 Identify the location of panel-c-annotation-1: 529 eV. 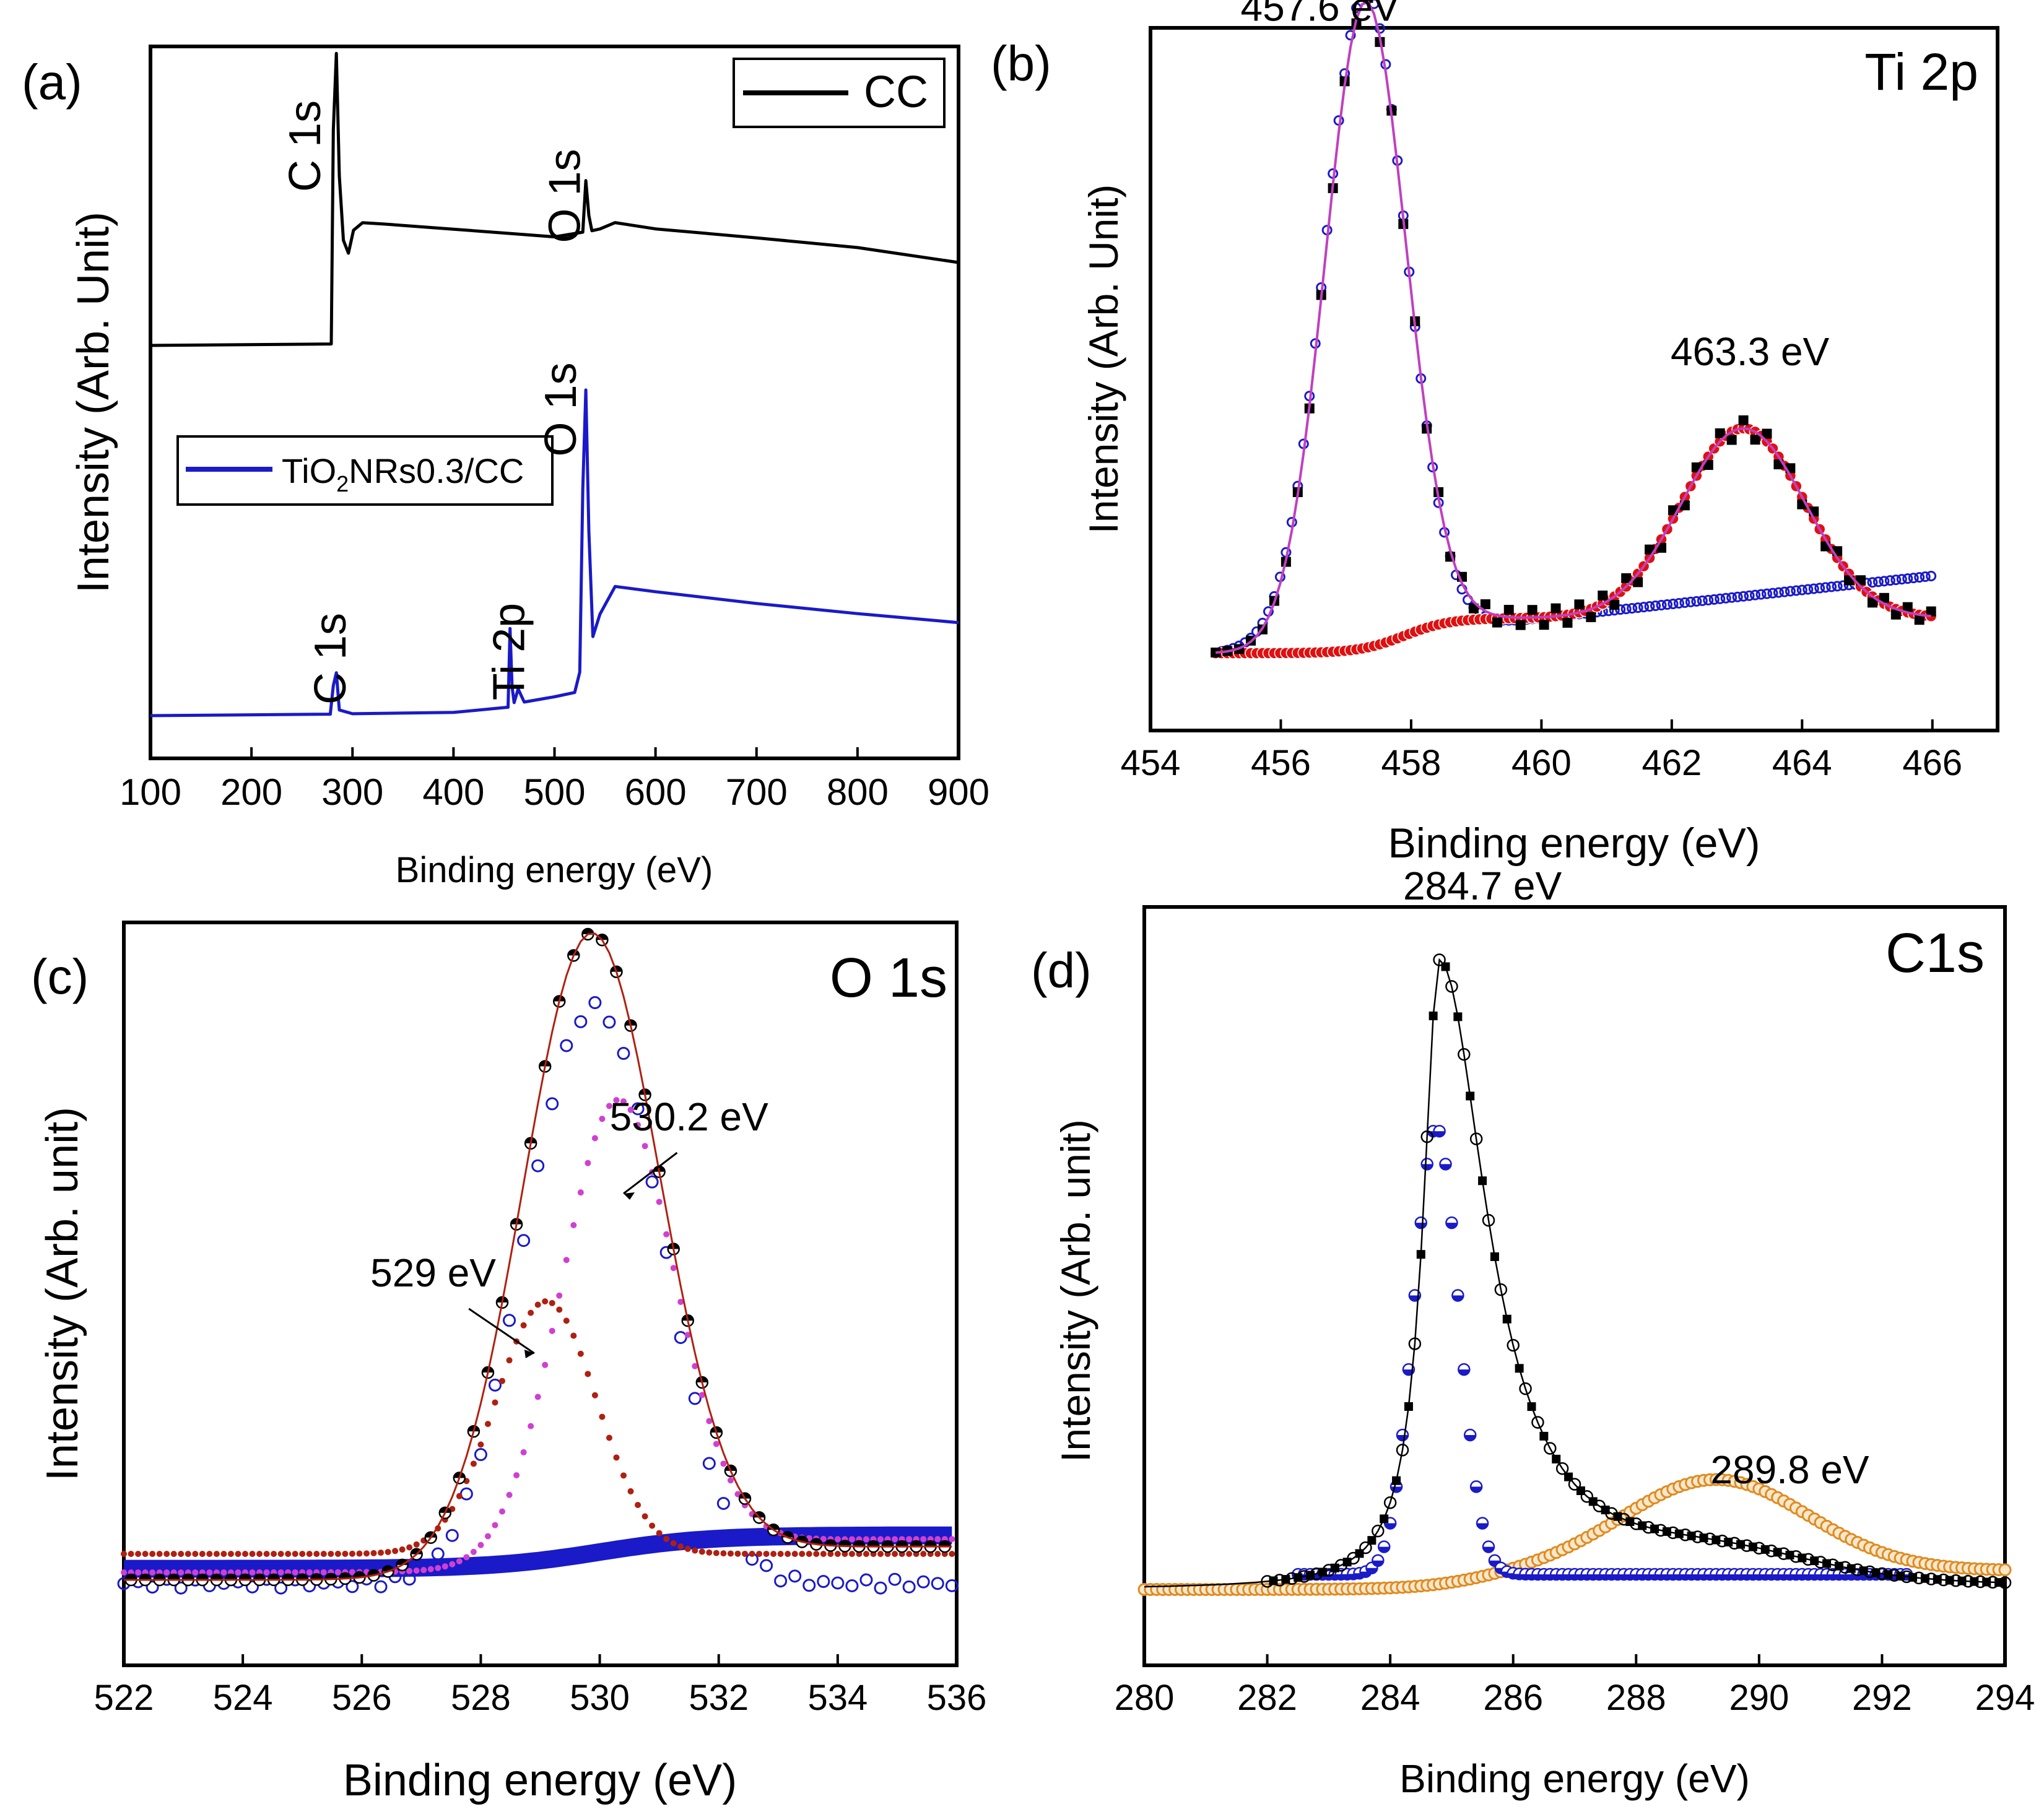
(433, 1273).